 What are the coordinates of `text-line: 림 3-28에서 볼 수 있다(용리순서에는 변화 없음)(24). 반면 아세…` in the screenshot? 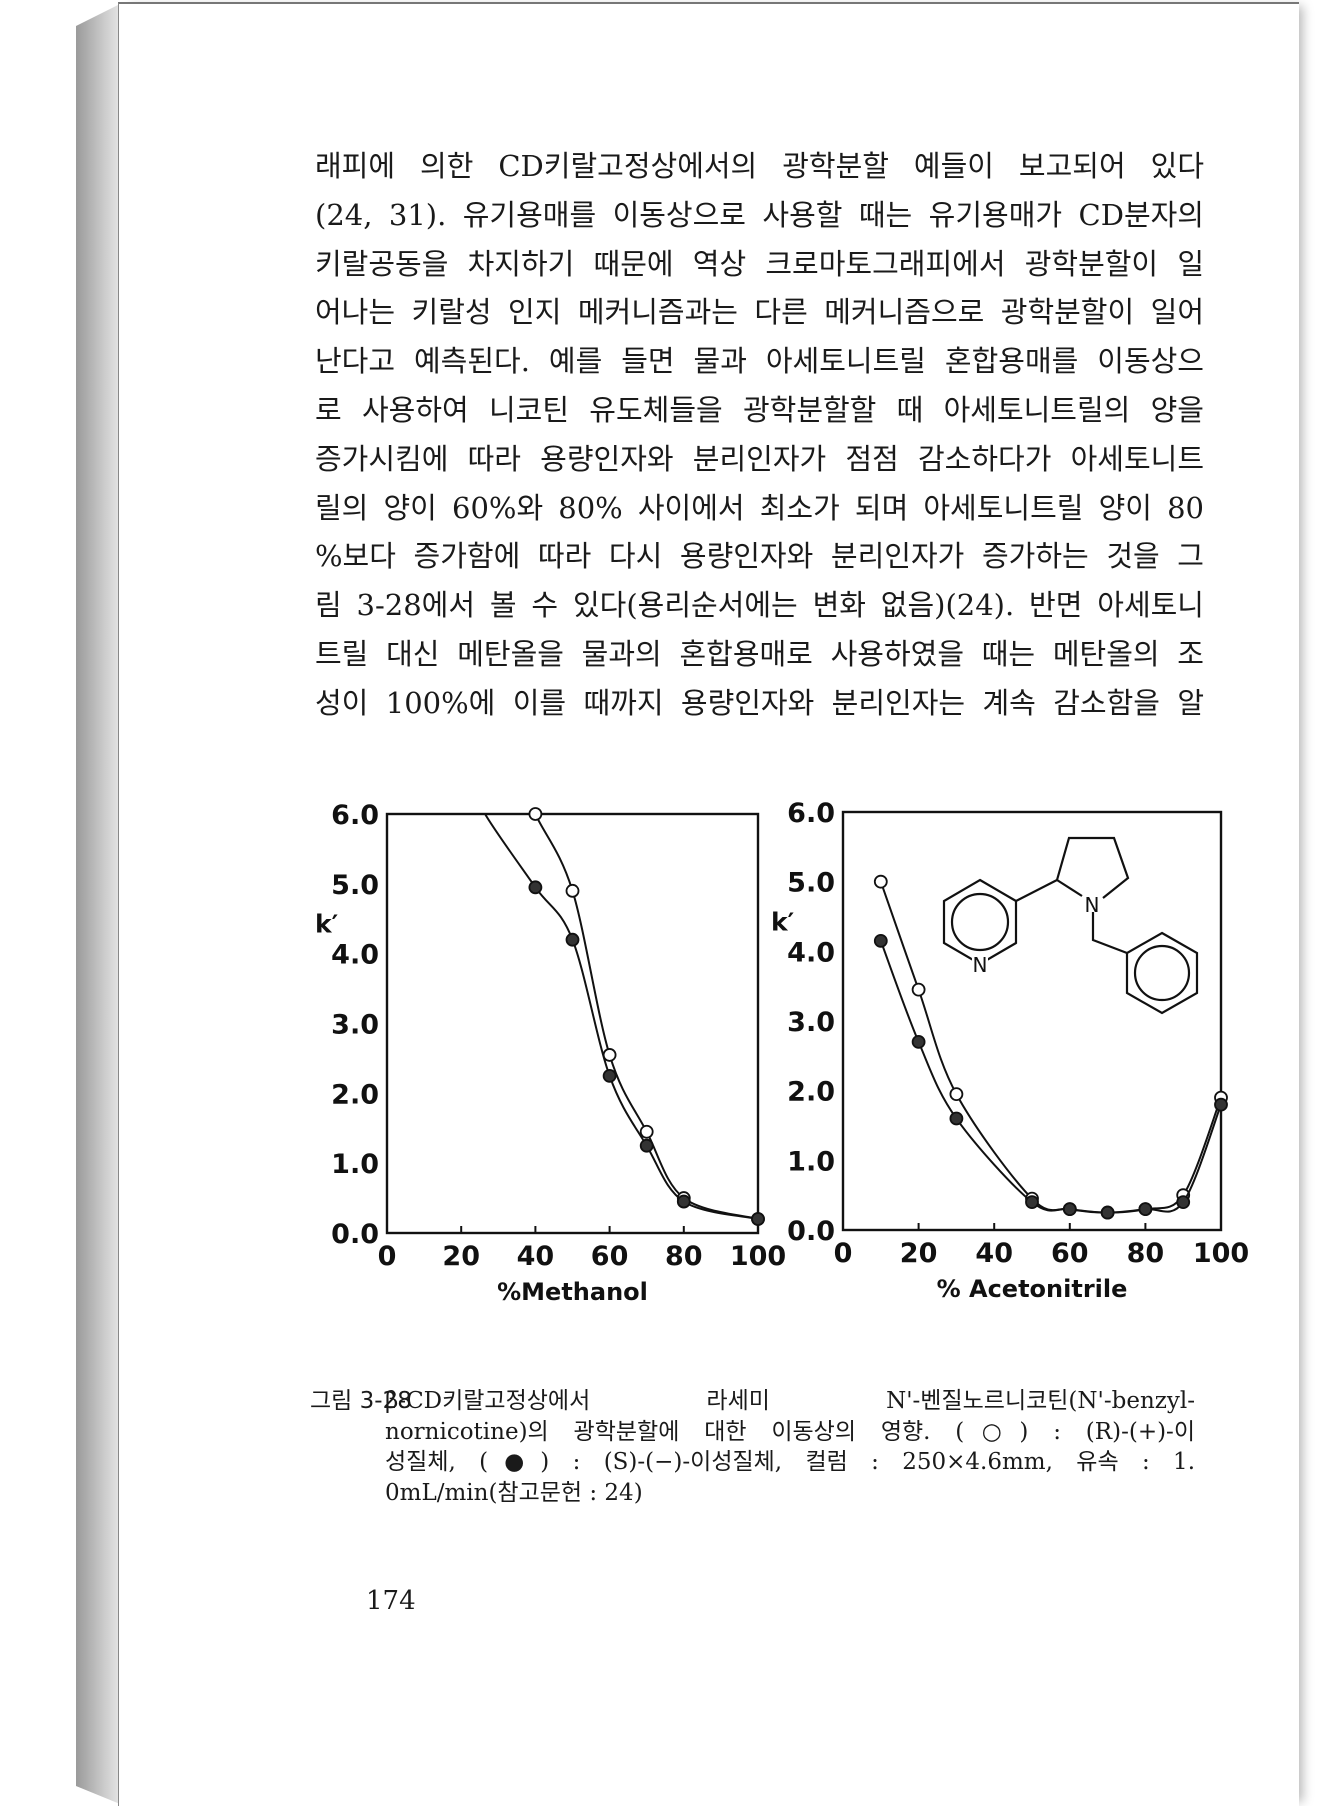 It's located at (759, 605).